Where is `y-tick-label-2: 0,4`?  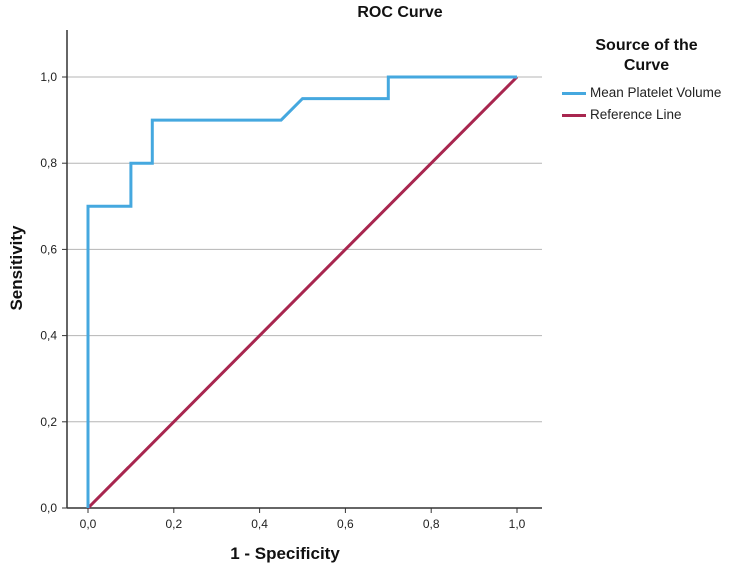 y-tick-label-2: 0,4 is located at coordinates (48, 336).